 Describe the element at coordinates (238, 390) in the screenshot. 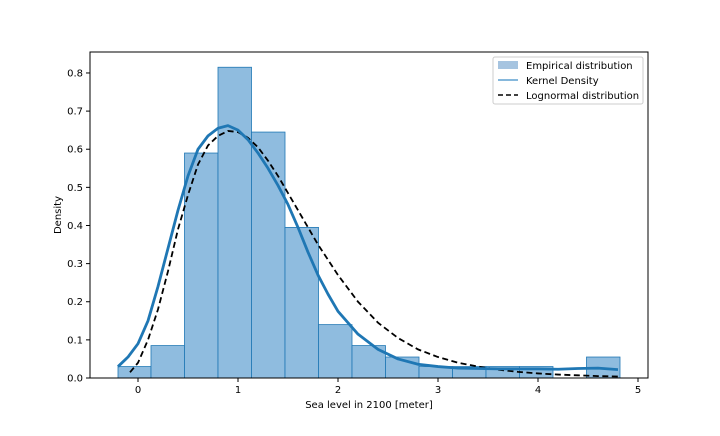

I see `x-tick-label: 1` at that location.